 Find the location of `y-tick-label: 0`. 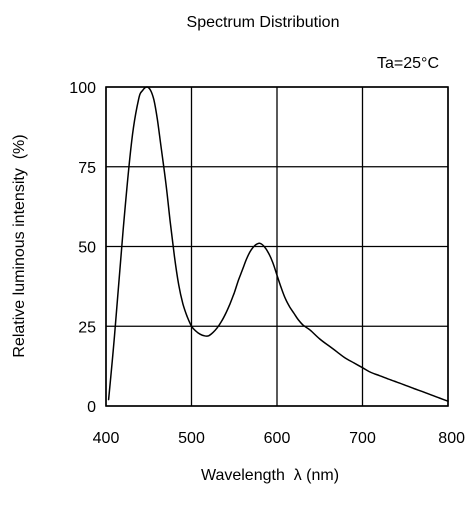

y-tick-label: 0 is located at coordinates (91, 407).